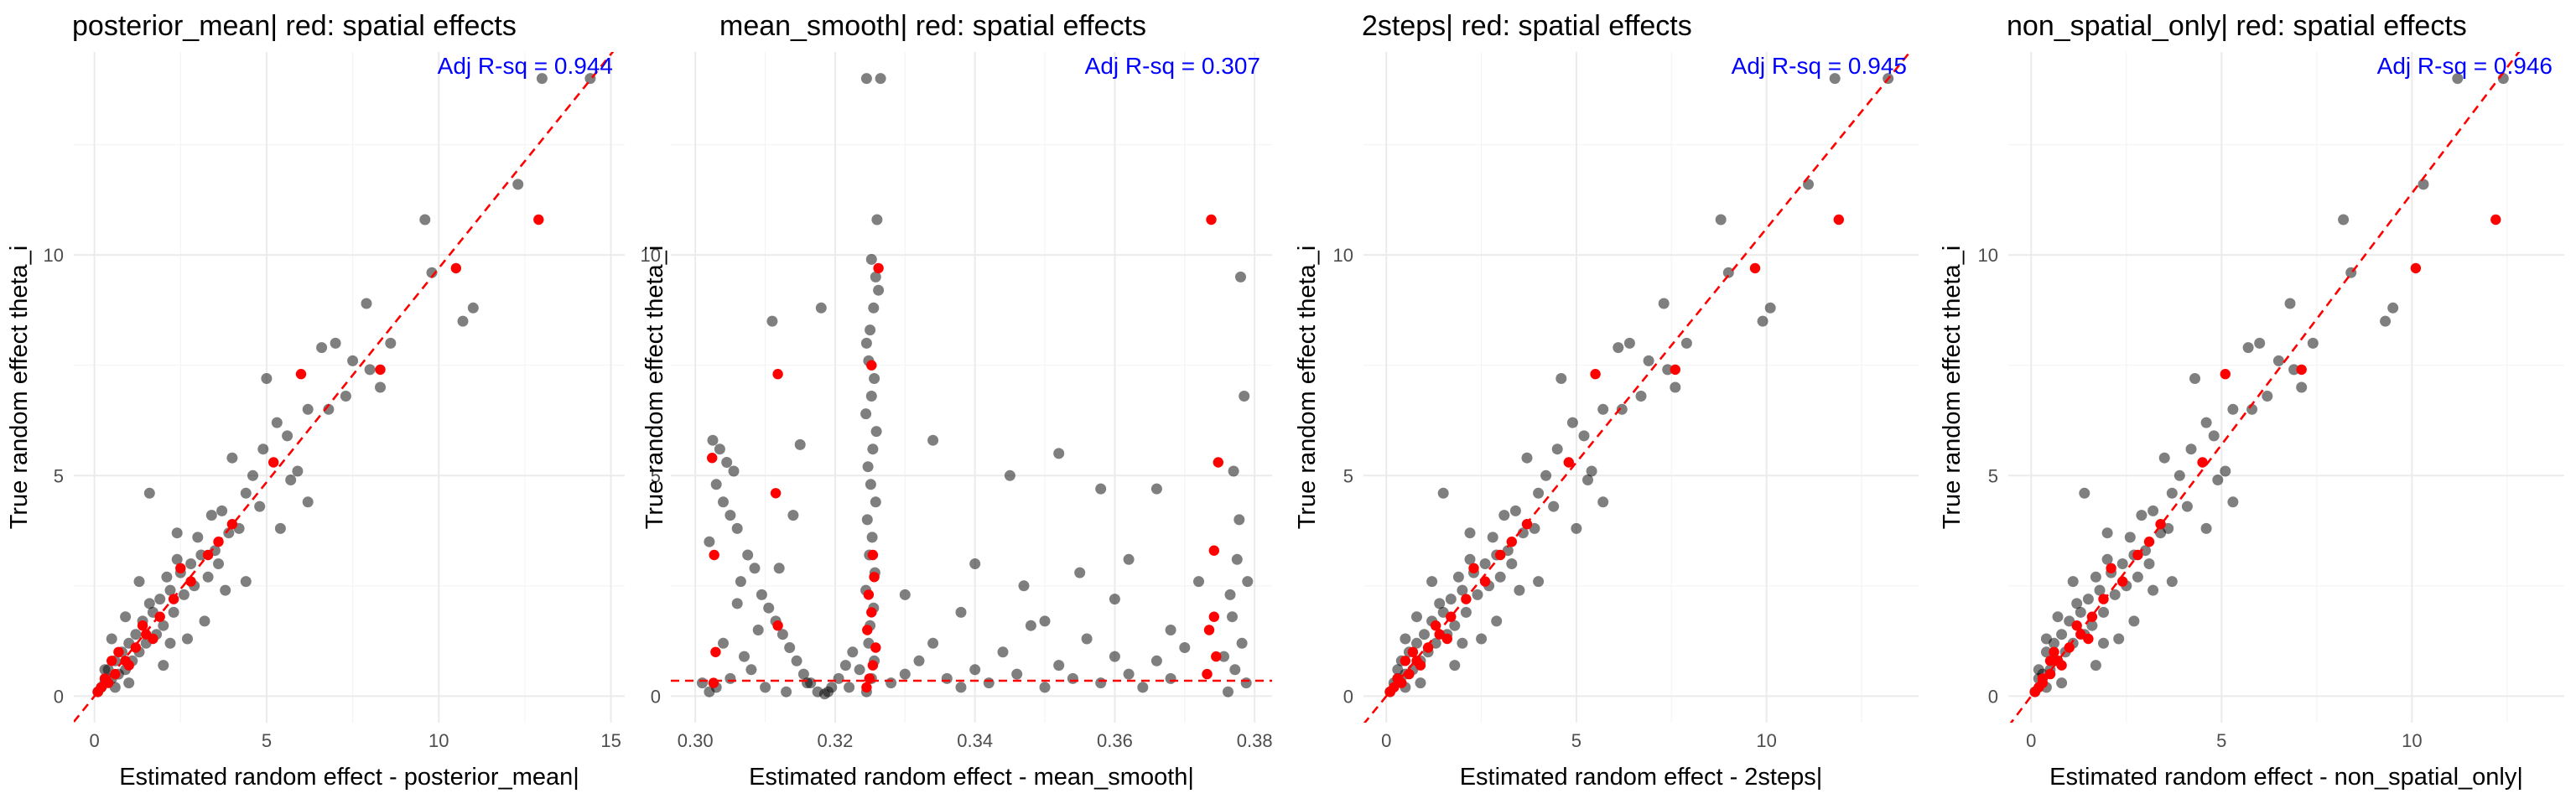 The width and height of the screenshot is (2576, 809). Describe the element at coordinates (525, 66) in the screenshot. I see `adj-rsq-label: Adj R-sq = 0.944` at that location.